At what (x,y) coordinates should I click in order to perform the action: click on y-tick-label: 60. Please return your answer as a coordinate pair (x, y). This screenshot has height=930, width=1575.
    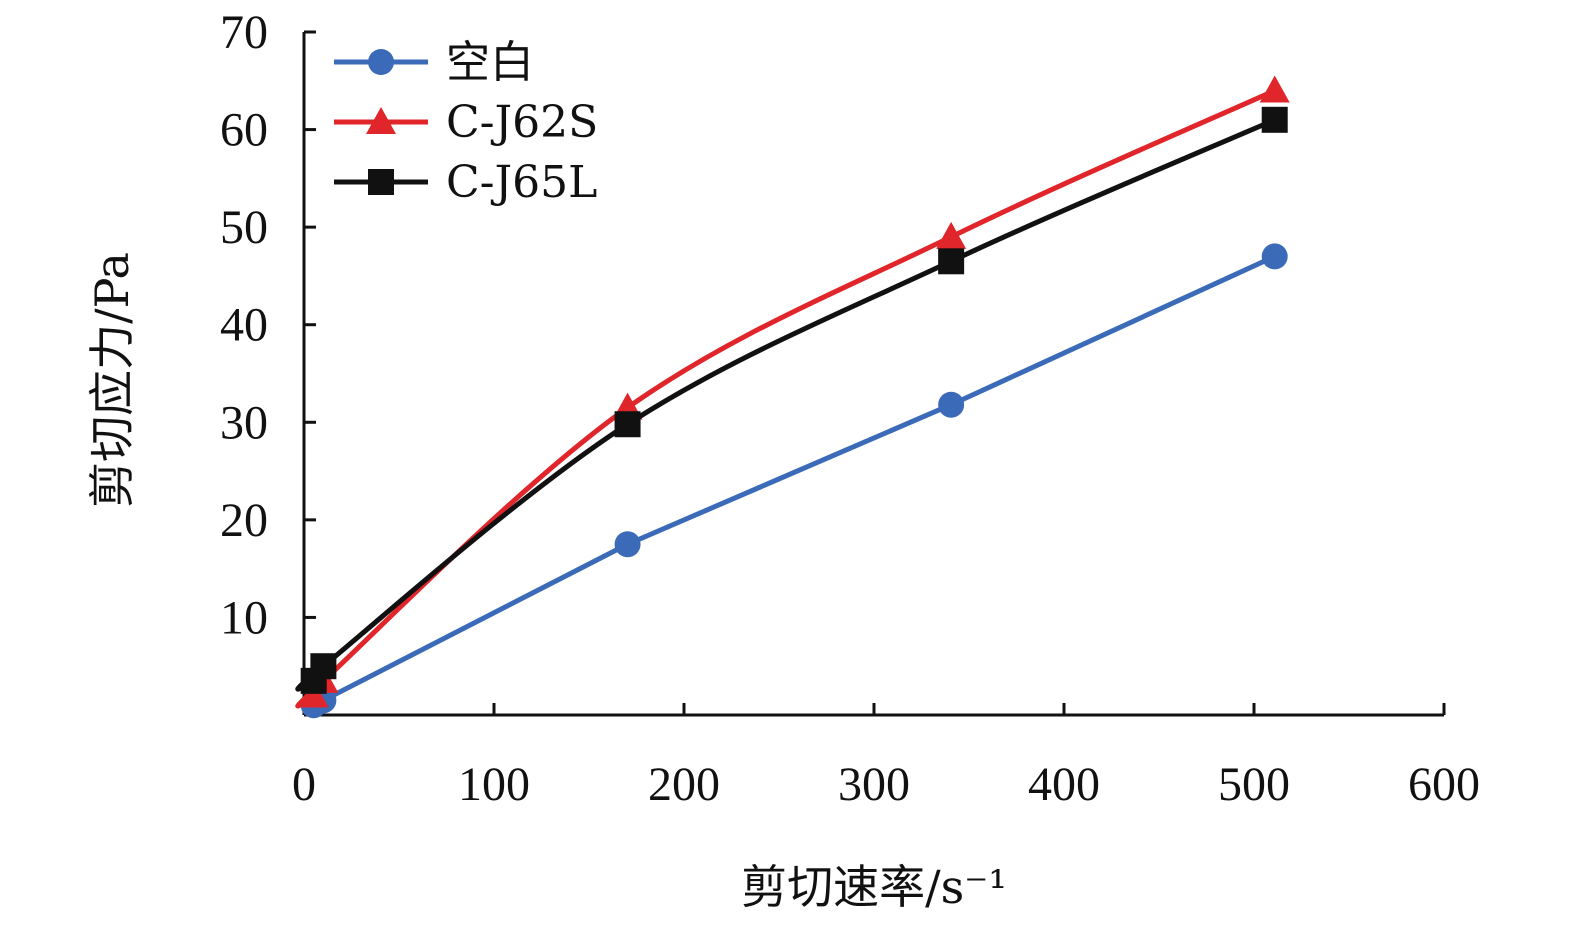
    Looking at the image, I should click on (244, 130).